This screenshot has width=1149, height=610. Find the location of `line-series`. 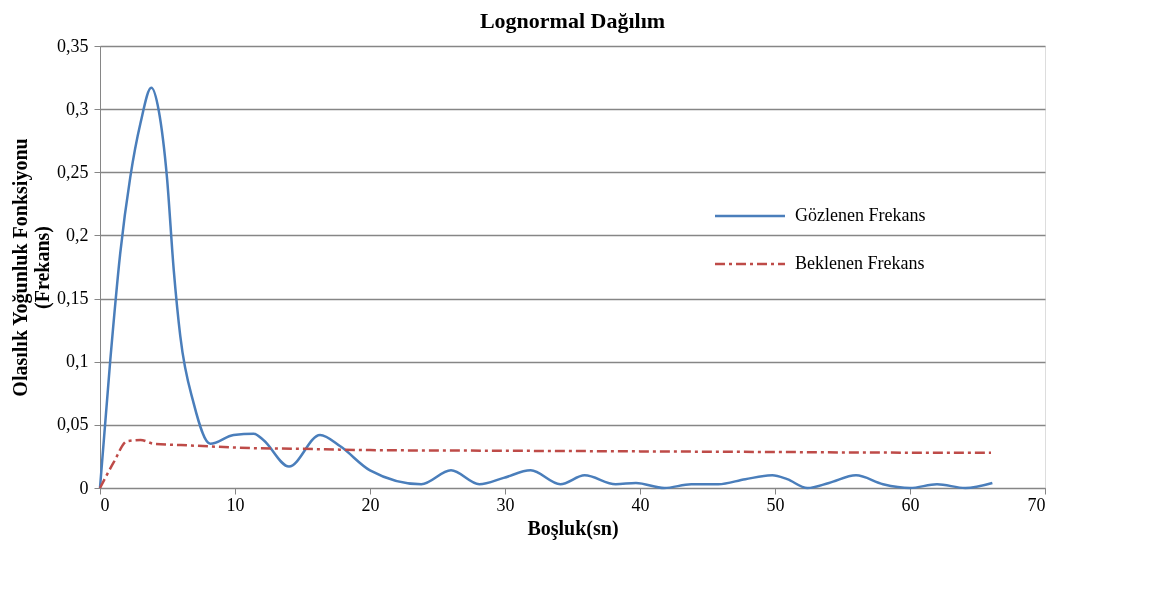

line-series is located at coordinates (545, 464).